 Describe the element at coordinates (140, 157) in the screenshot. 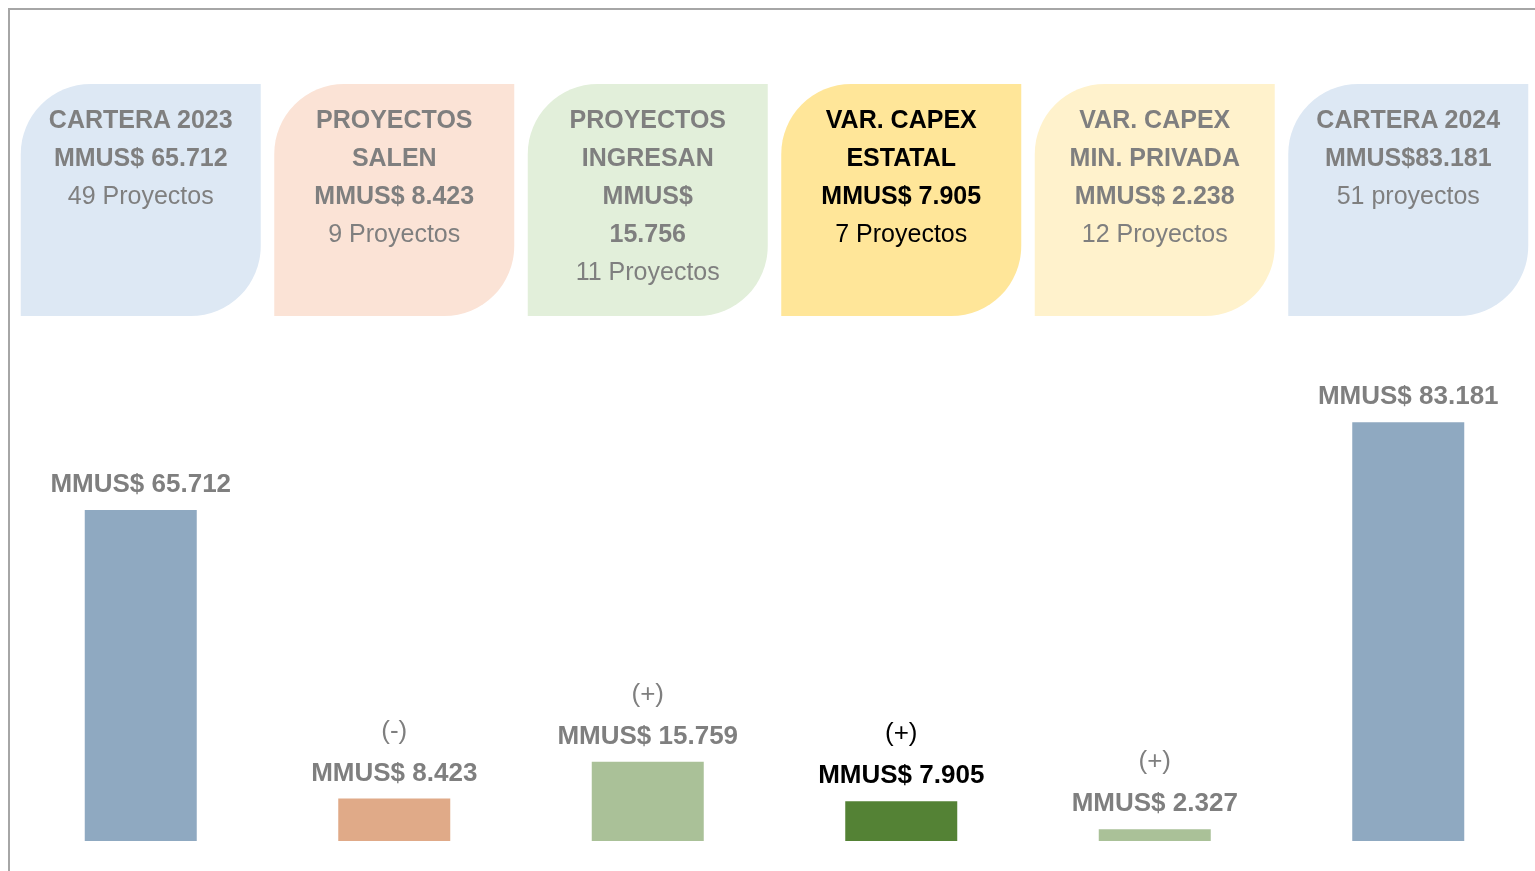

I see `x-tick-label: CARTERA 2023 MMUS$ 65.712 49 Proyectos` at that location.